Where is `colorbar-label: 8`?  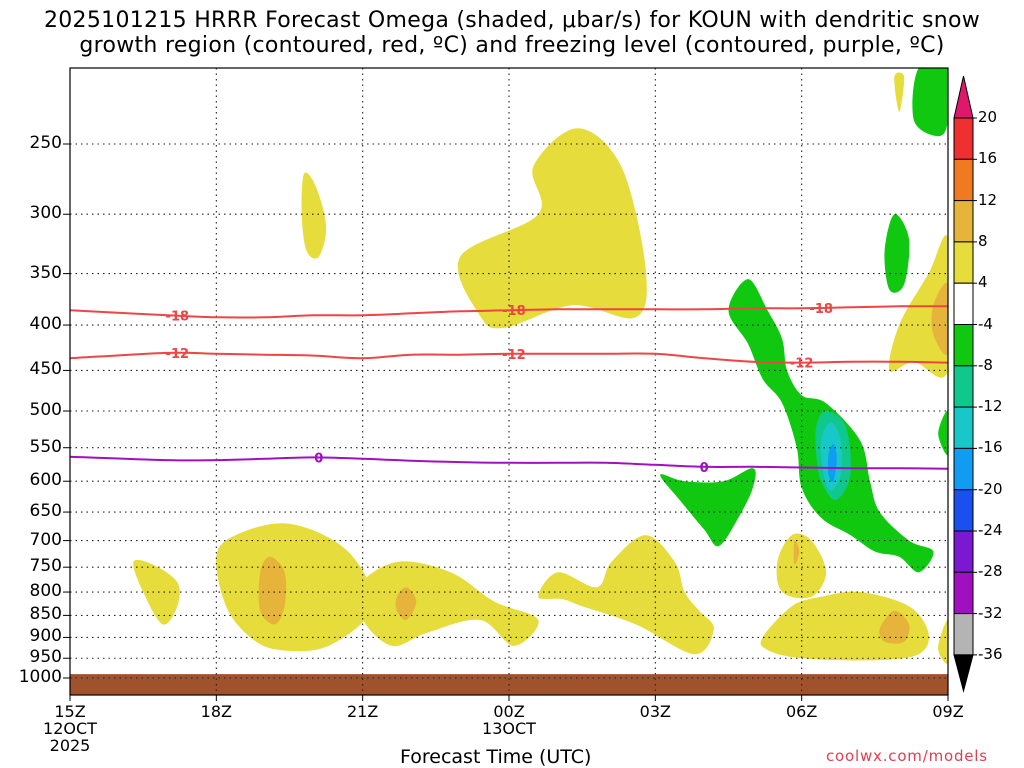 colorbar-label: 8 is located at coordinates (983, 240).